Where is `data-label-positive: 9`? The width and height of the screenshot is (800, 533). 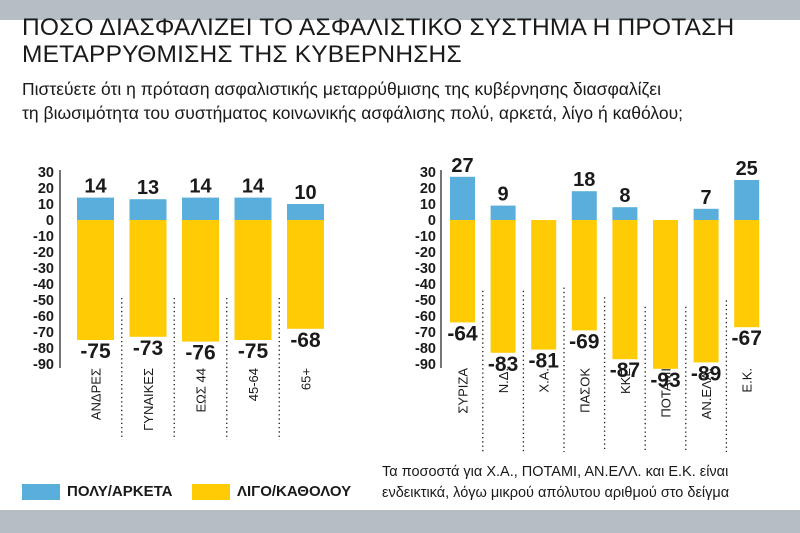 data-label-positive: 9 is located at coordinates (503, 195).